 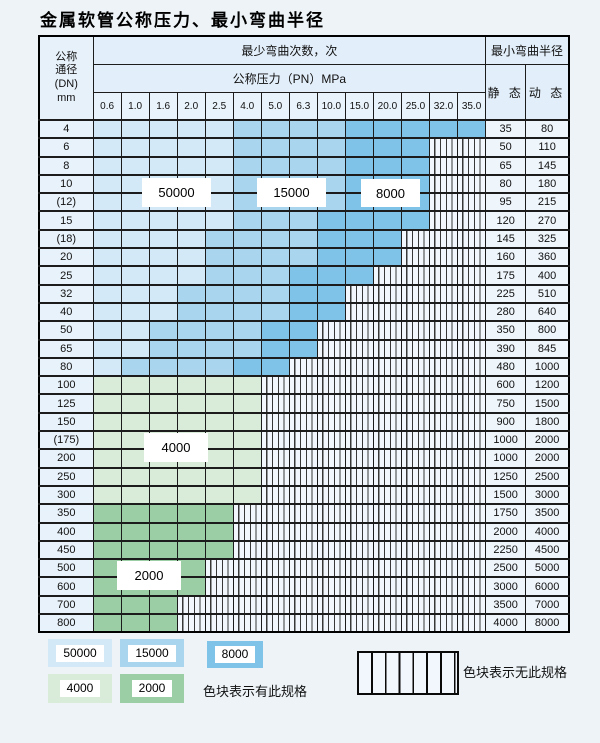 I want to click on dn-label: 50, so click(x=66, y=330).